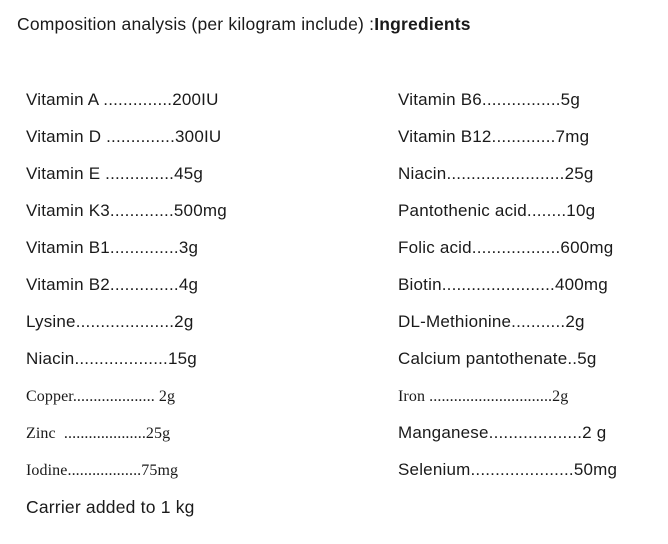 The image size is (668, 544). I want to click on ingredient-row-vitamin-b2: Vitamin B2..............4g, so click(112, 284).